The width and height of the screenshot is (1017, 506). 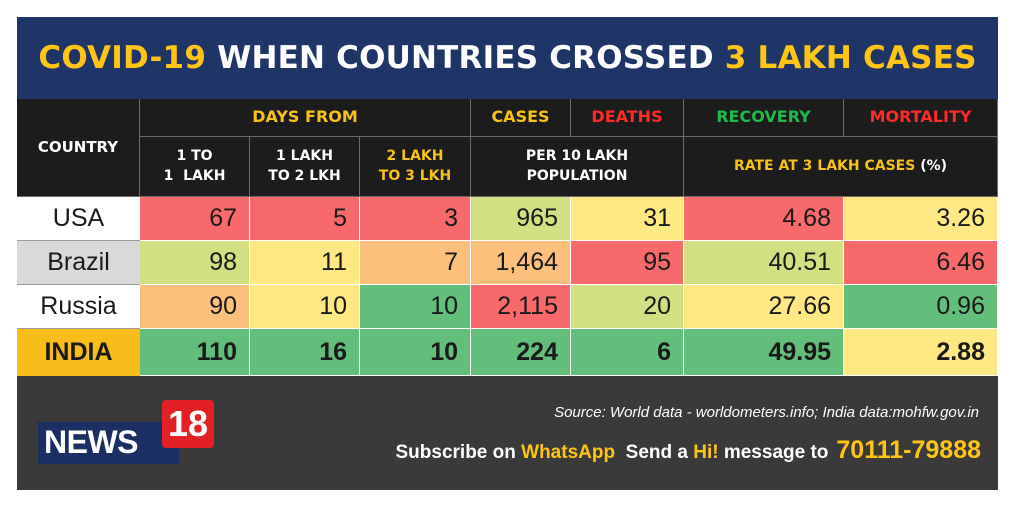 What do you see at coordinates (764, 263) in the screenshot?
I see `row-brazil-recovery: 40.51` at bounding box center [764, 263].